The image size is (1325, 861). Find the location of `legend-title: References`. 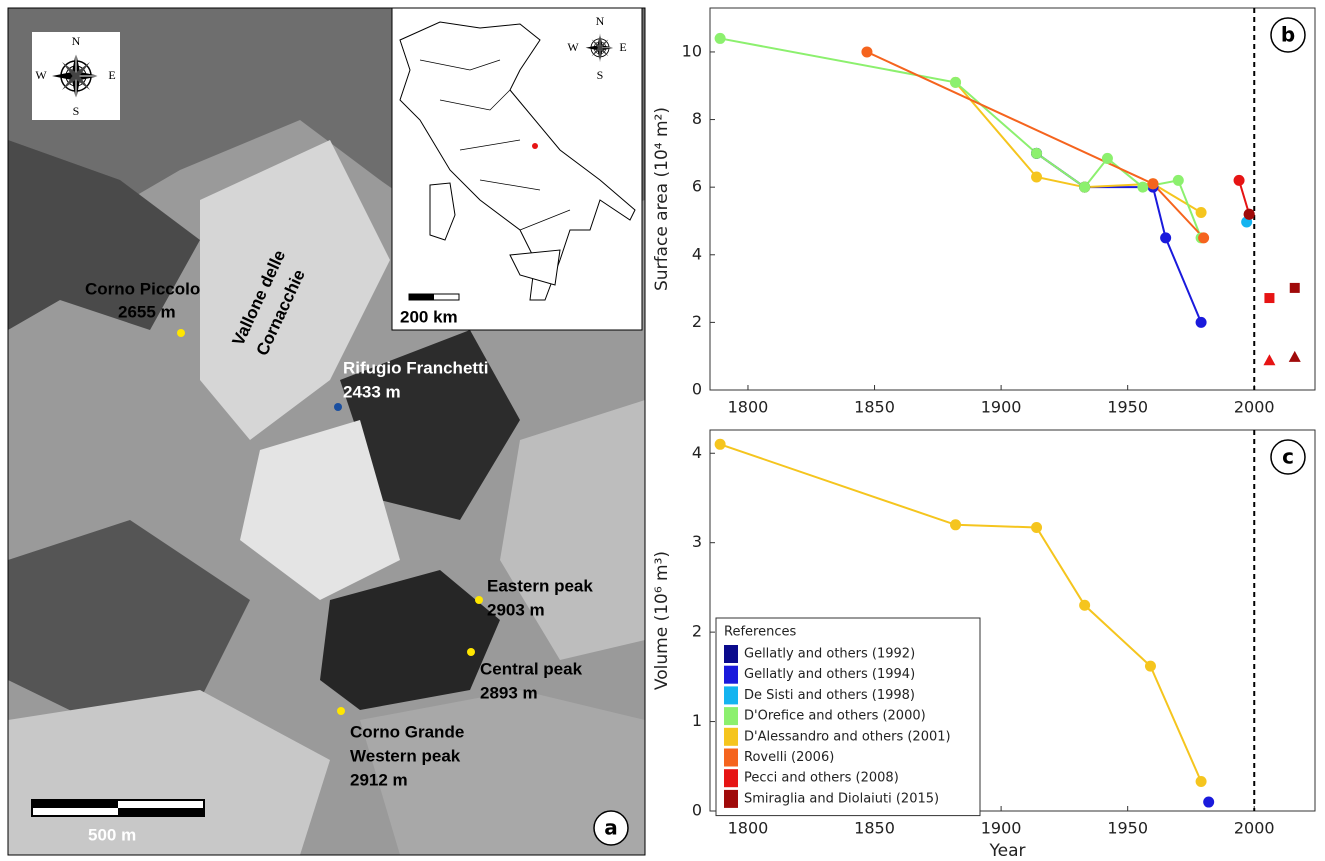

legend-title: References is located at coordinates (760, 632).